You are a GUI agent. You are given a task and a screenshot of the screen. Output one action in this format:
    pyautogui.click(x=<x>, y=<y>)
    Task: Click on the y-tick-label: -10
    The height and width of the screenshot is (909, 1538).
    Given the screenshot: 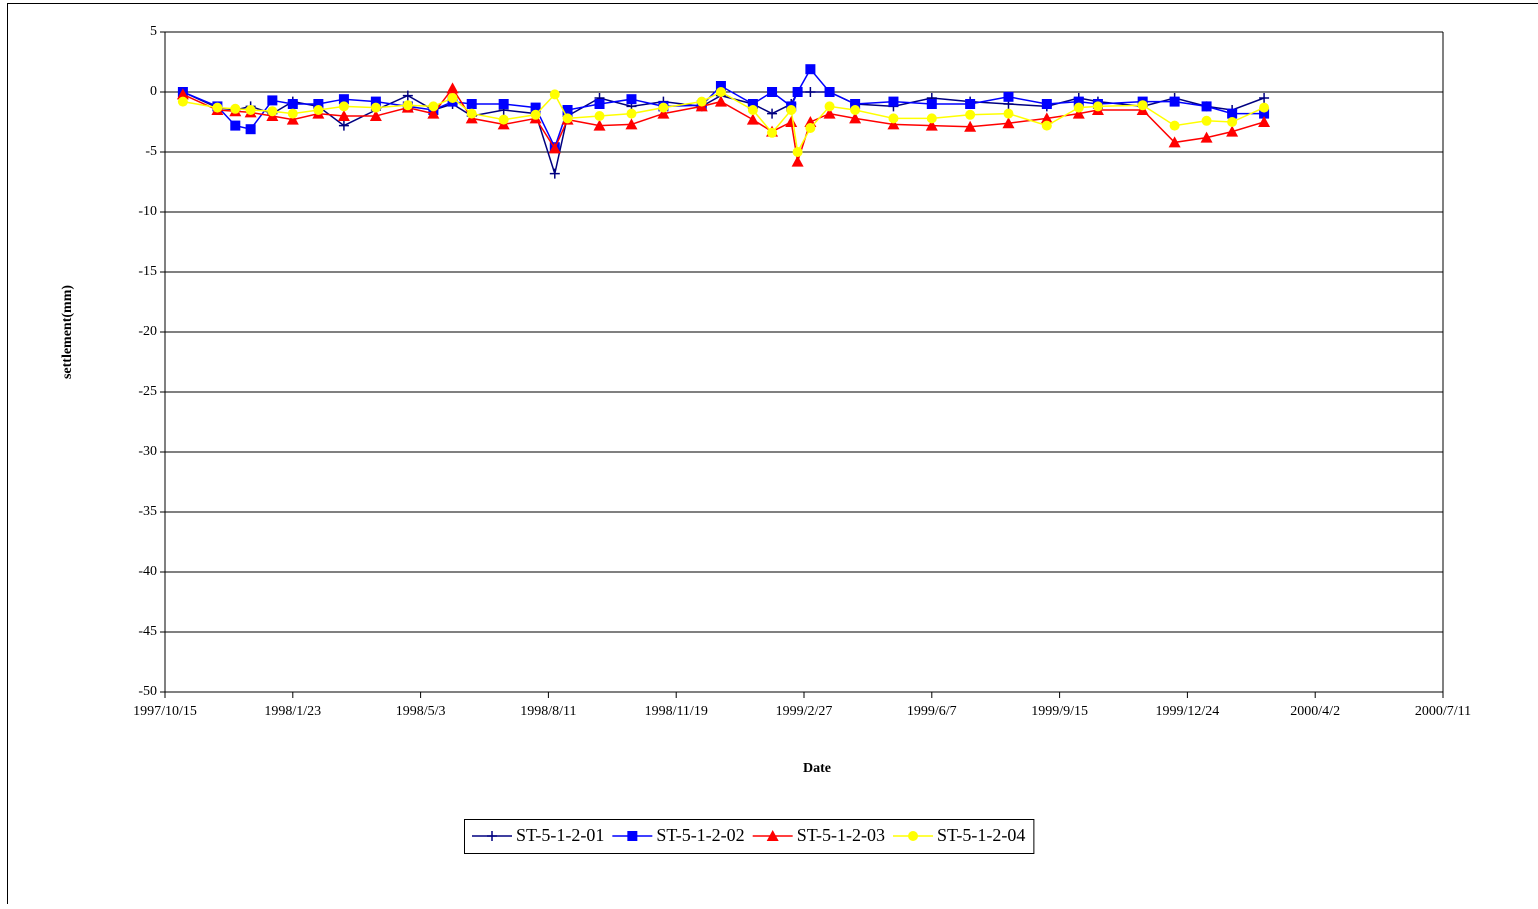 What is the action you would take?
    pyautogui.click(x=147, y=211)
    